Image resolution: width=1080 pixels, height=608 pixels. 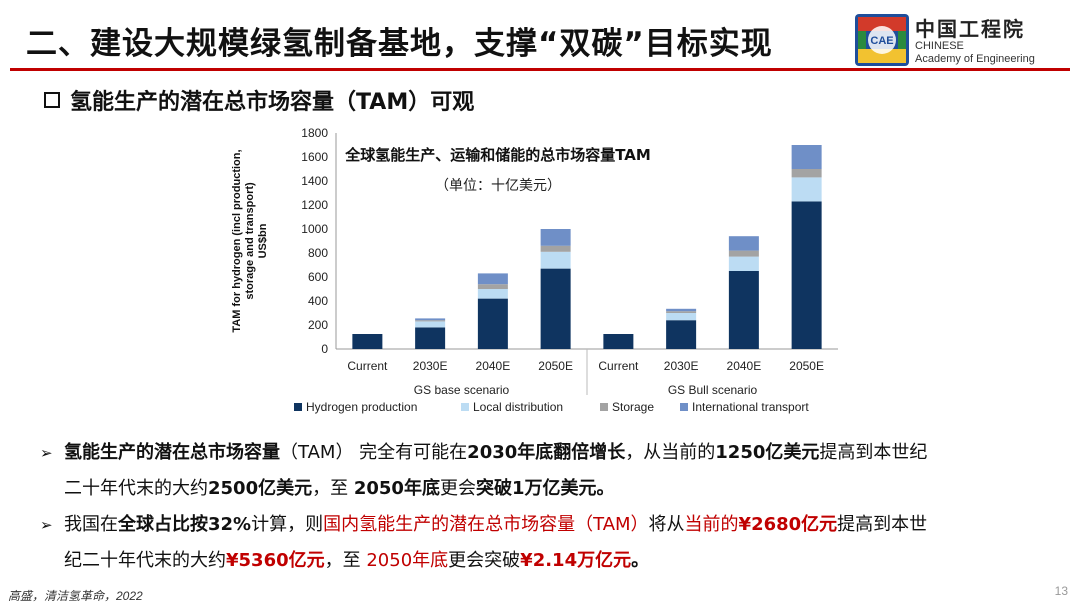 What do you see at coordinates (518, 407) in the screenshot?
I see `legend-entry: Local distribution` at bounding box center [518, 407].